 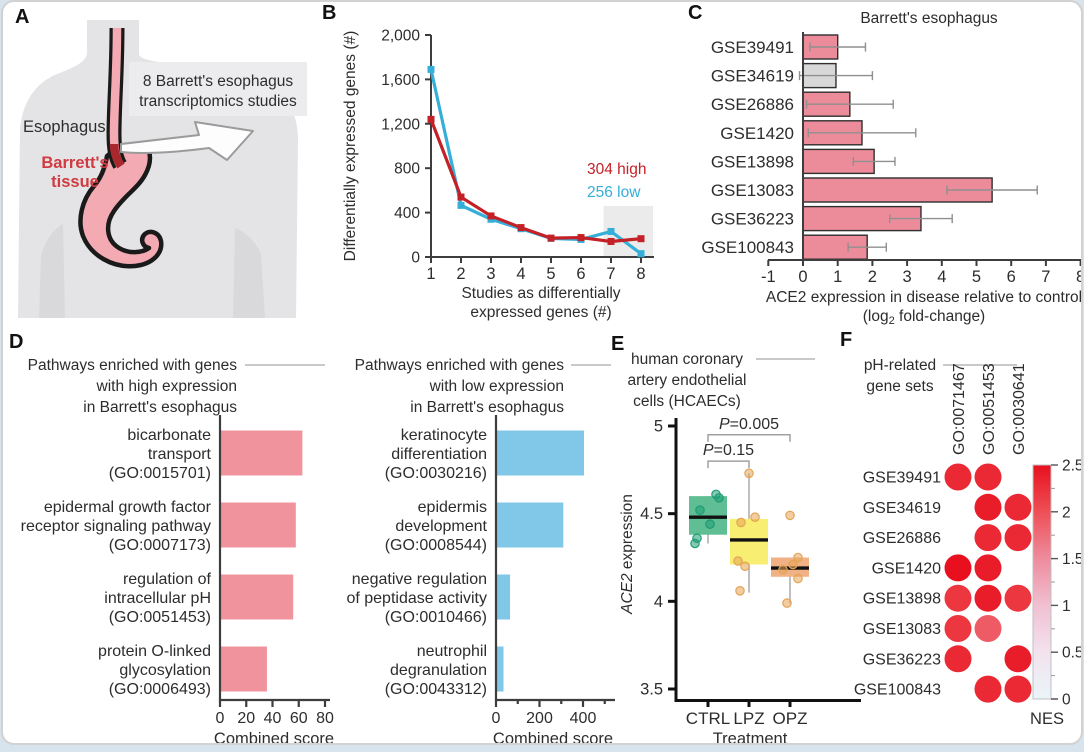 I want to click on category-label: GSE34619, so click(x=752, y=76).